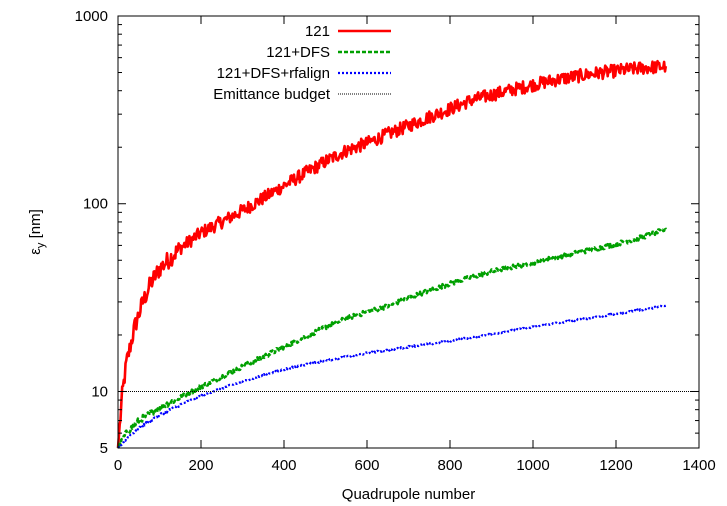 The image size is (727, 506). Describe the element at coordinates (91, 16) in the screenshot. I see `y-tick-label: 1000` at that location.